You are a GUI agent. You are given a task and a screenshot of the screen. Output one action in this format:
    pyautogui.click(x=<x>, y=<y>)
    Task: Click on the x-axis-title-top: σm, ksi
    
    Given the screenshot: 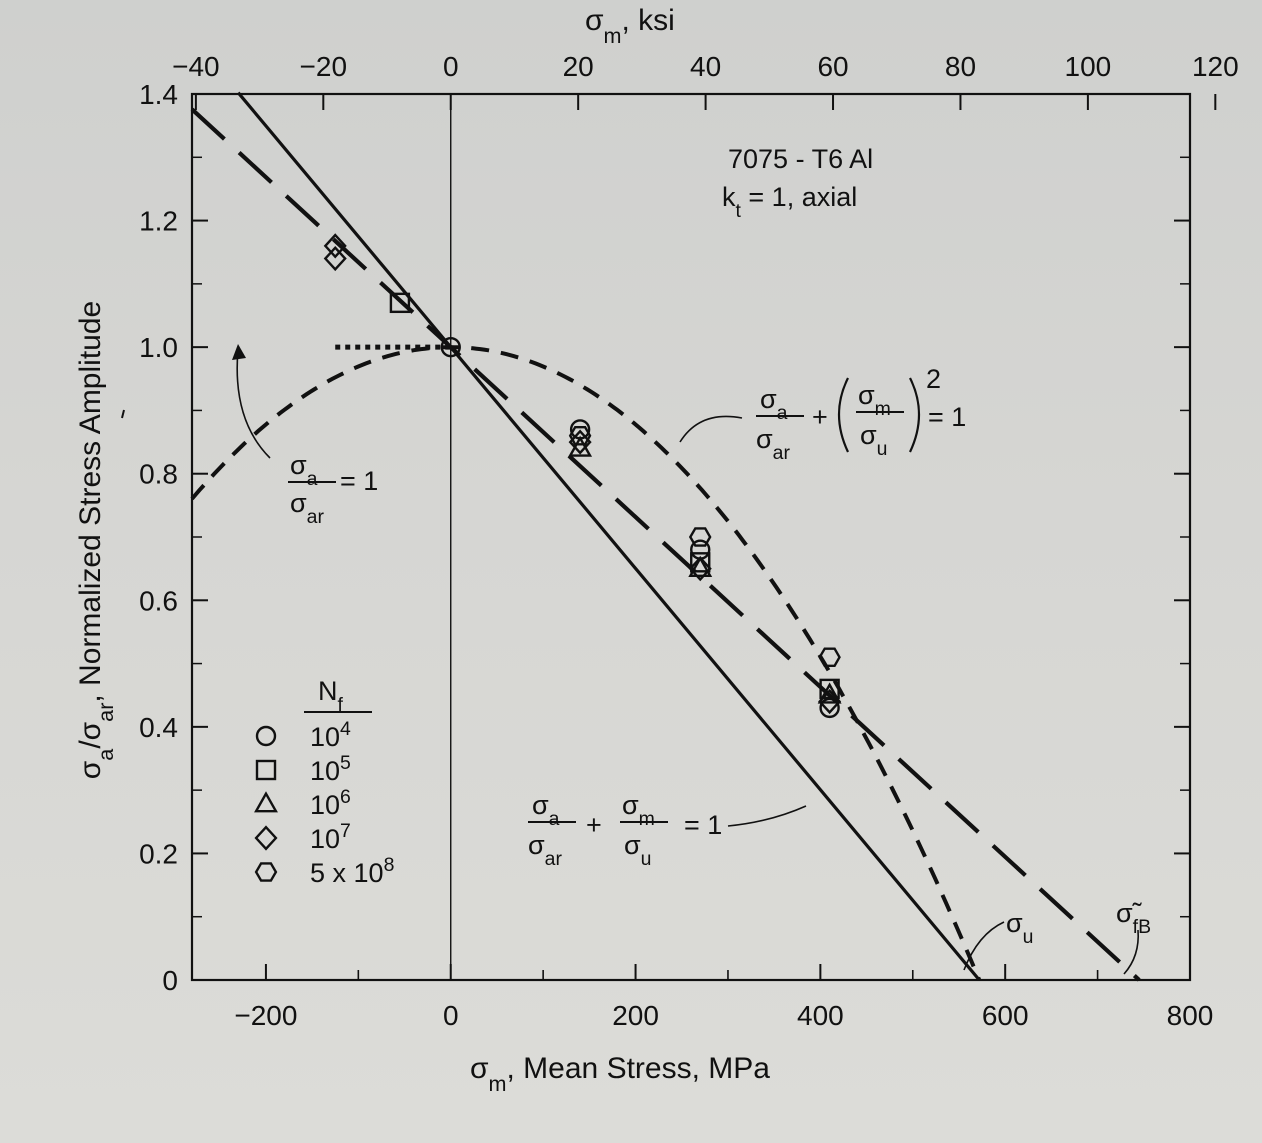 What is the action you would take?
    pyautogui.click(x=630, y=26)
    